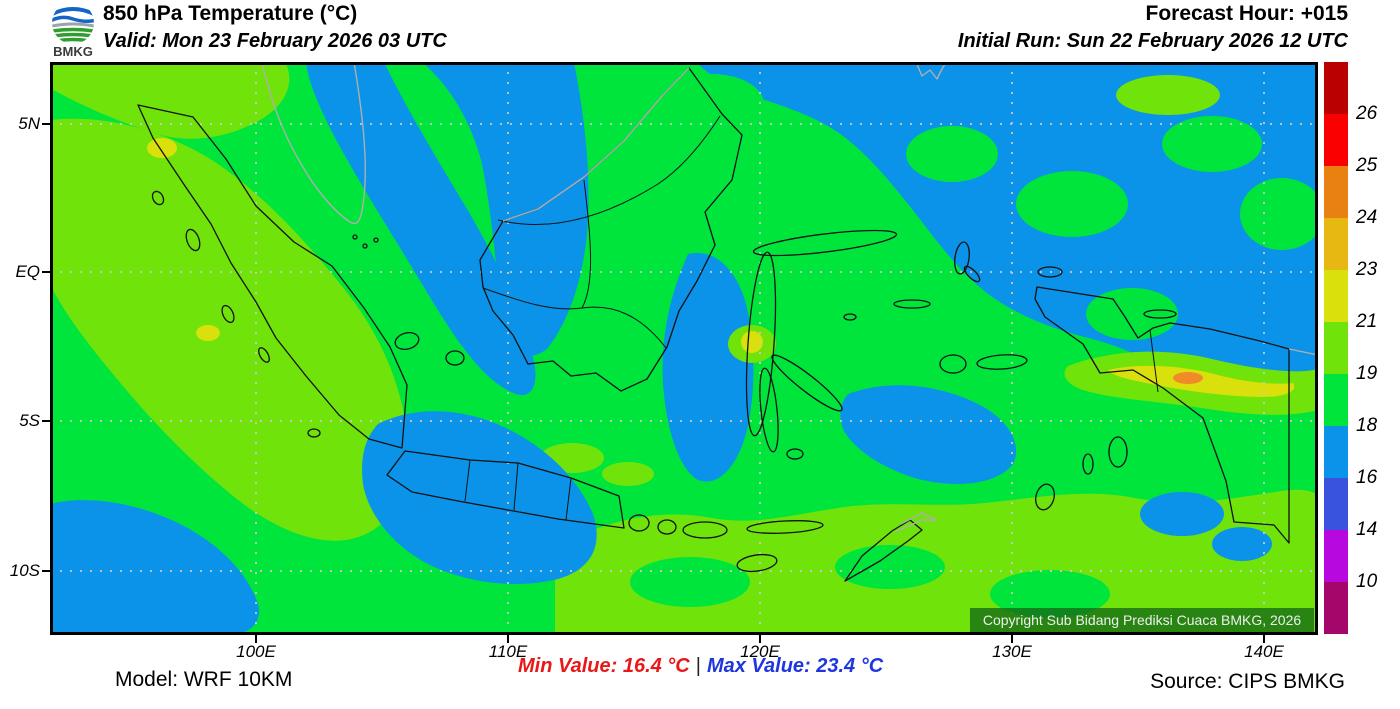 This screenshot has width=1400, height=709. What do you see at coordinates (1367, 425) in the screenshot?
I see `colorbar-tick-label: 18` at bounding box center [1367, 425].